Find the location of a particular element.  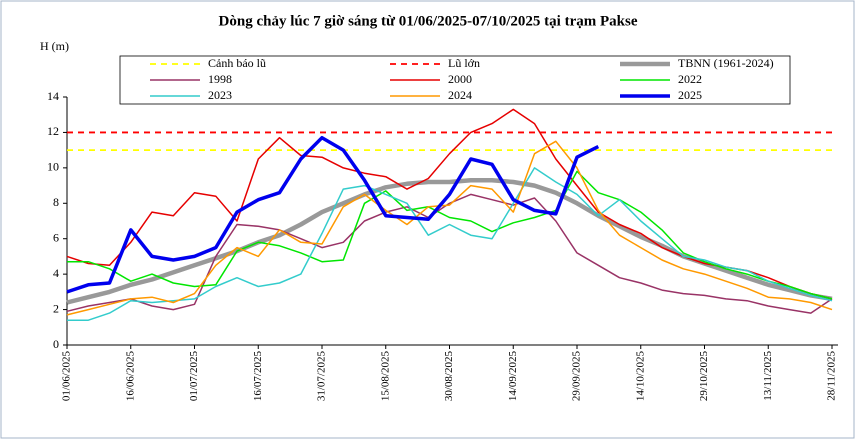

y-tick-label: 12 is located at coordinates (53, 131).